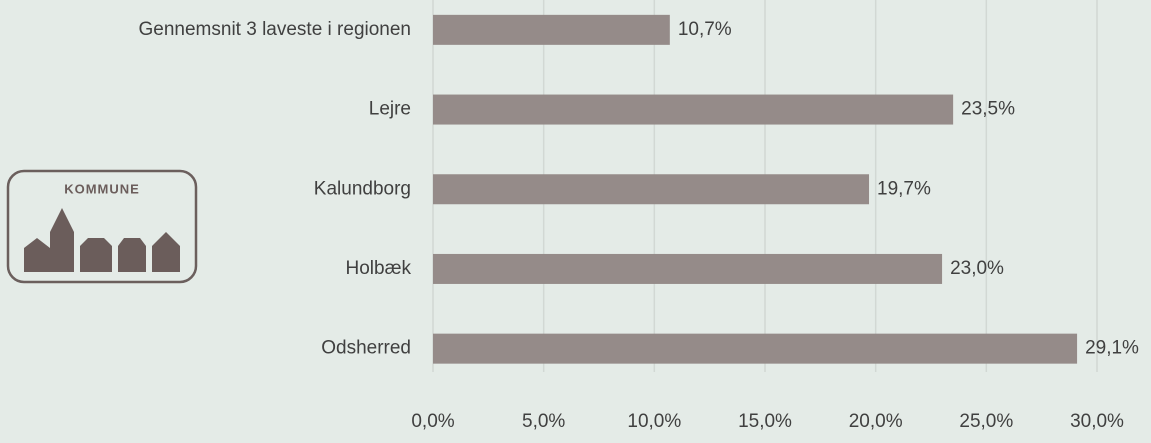 The height and width of the screenshot is (443, 1151). What do you see at coordinates (432, 421) in the screenshot?
I see `x-tick-label: 0,0%` at bounding box center [432, 421].